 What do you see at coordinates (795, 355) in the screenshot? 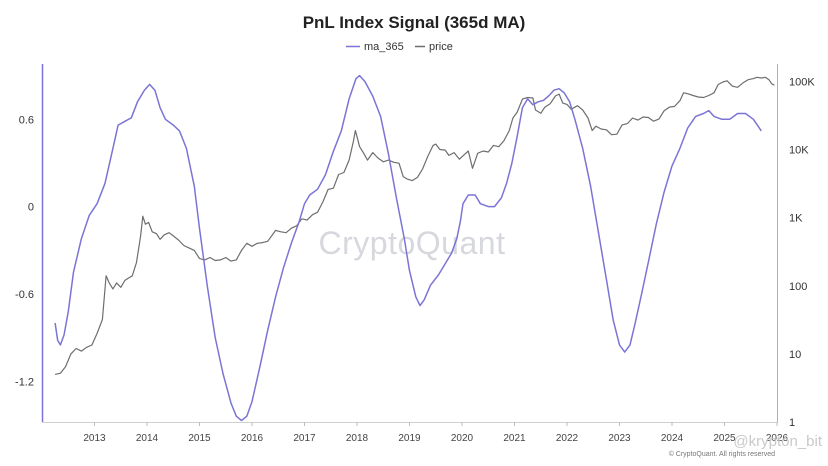
I see `y-right-tick-label: 10` at bounding box center [795, 355].